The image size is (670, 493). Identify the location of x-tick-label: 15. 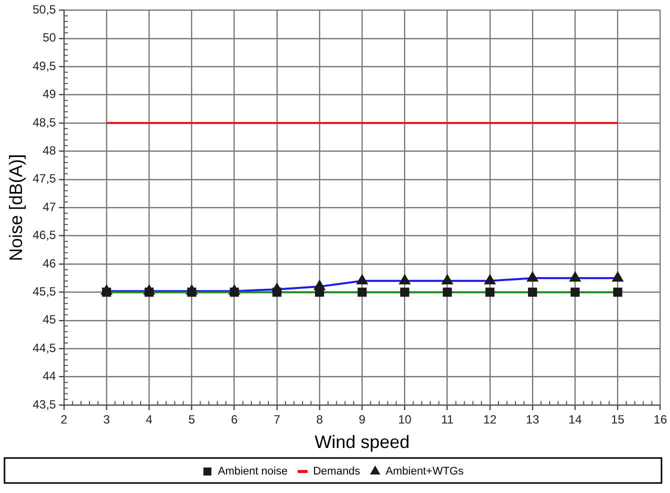
(618, 419).